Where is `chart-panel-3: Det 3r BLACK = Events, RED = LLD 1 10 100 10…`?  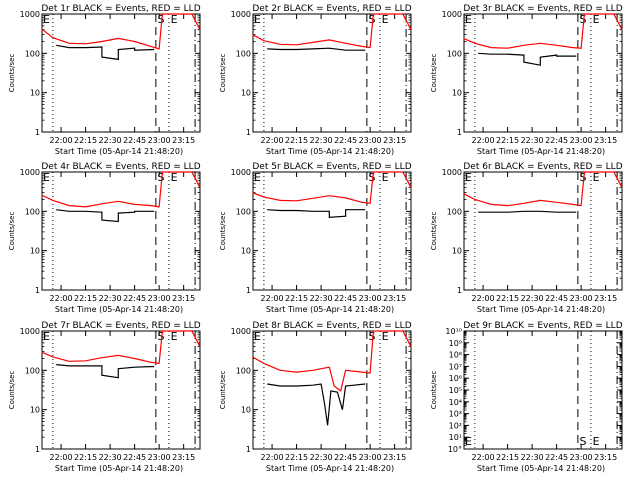 chart-panel-3: Det 3r BLACK = Events, RED = LLD 1 10 100 10… is located at coordinates (526, 80).